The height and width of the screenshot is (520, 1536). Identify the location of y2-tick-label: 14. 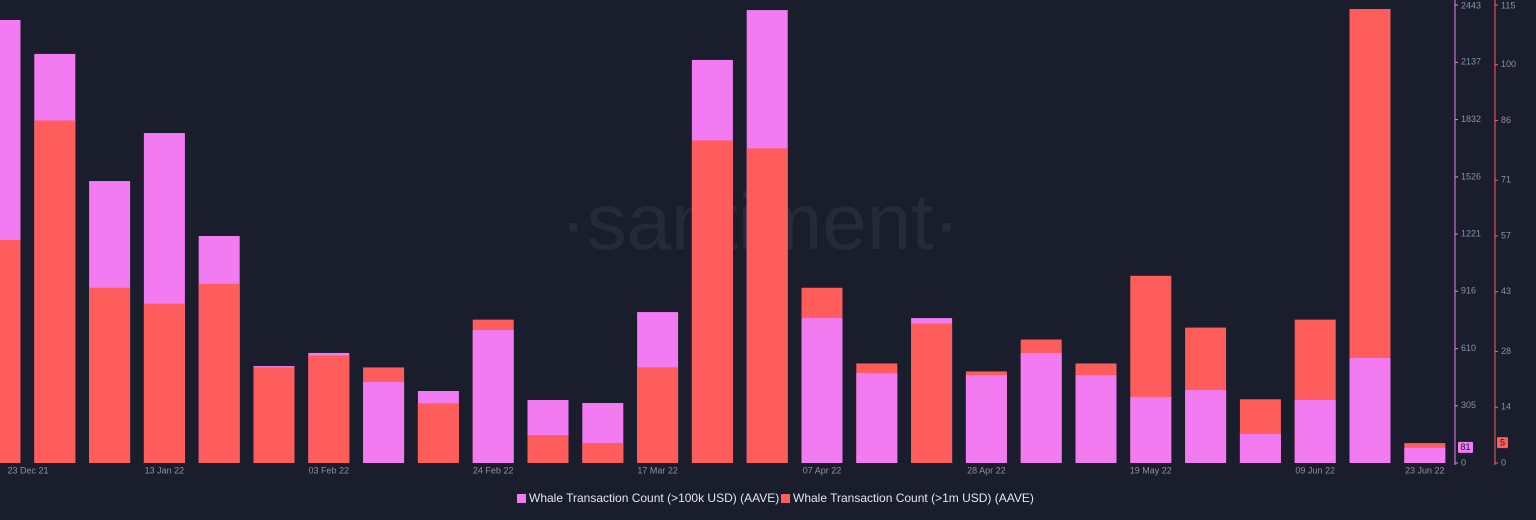
(1506, 407).